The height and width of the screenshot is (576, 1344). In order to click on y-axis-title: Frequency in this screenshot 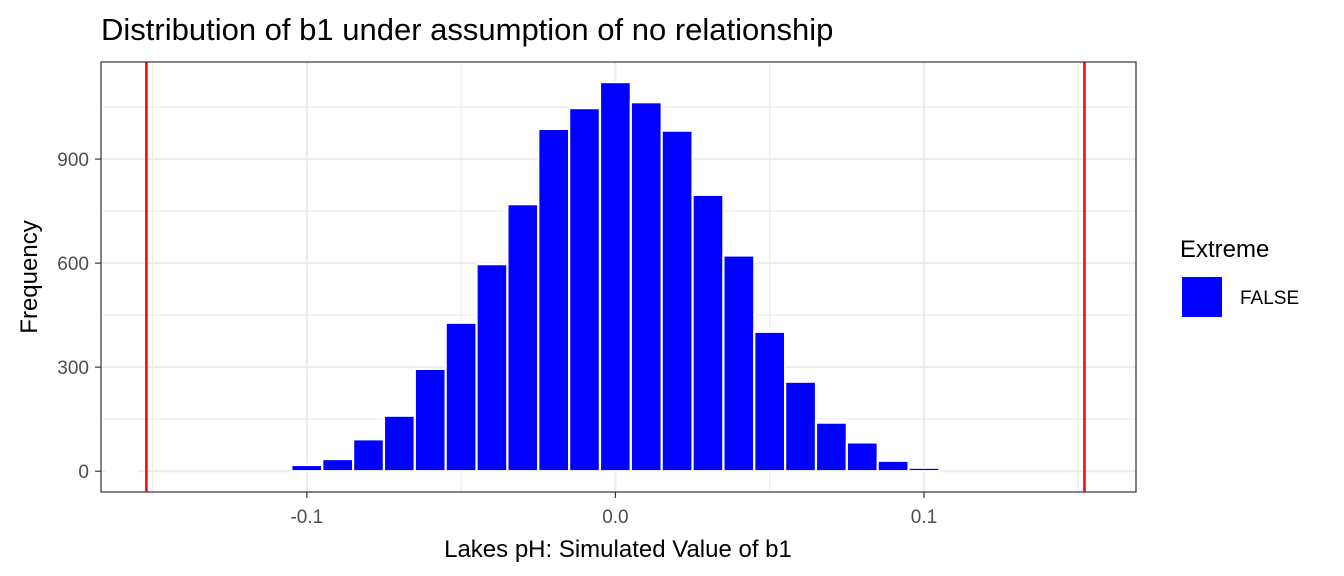, I will do `click(29, 276)`.